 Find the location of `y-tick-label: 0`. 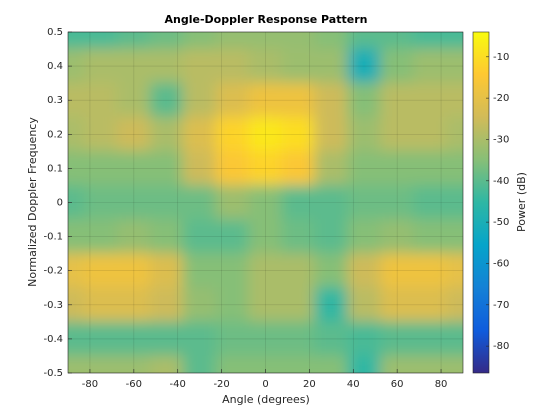

y-tick-label: 0 is located at coordinates (60, 203).